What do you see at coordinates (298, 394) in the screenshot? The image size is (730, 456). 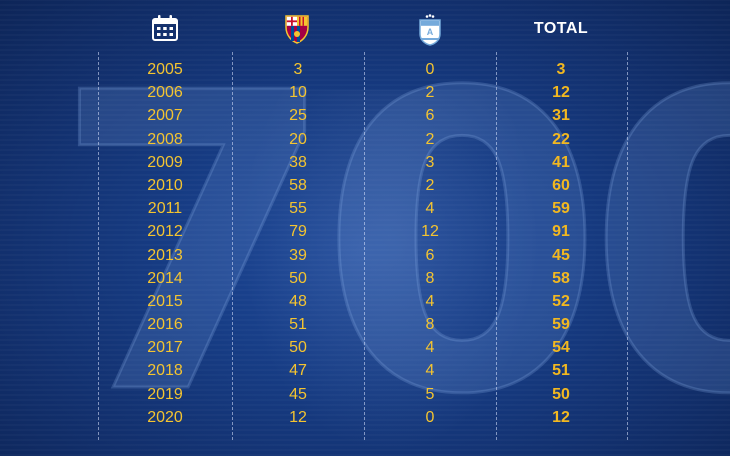 I see `club-goals-cell: 45` at bounding box center [298, 394].